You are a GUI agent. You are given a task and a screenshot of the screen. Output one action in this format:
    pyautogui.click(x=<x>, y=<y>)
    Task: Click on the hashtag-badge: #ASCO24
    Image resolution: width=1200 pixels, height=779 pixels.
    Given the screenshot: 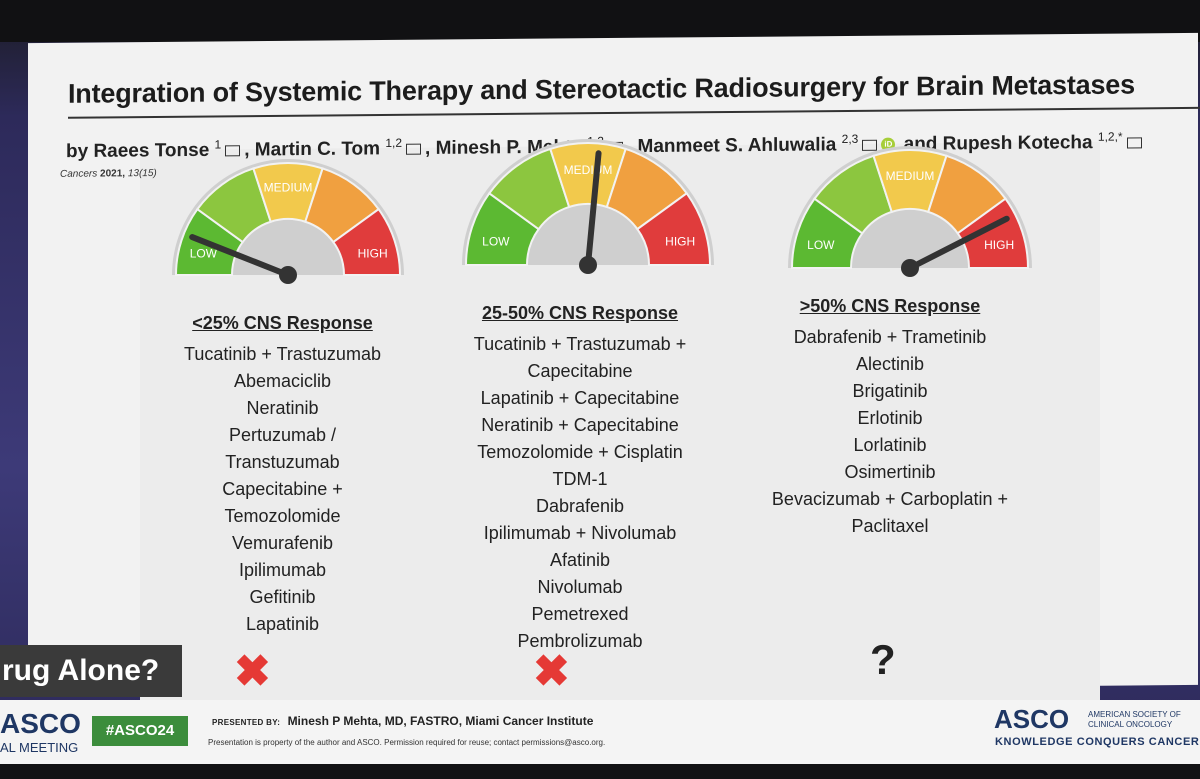 What is the action you would take?
    pyautogui.click(x=140, y=731)
    